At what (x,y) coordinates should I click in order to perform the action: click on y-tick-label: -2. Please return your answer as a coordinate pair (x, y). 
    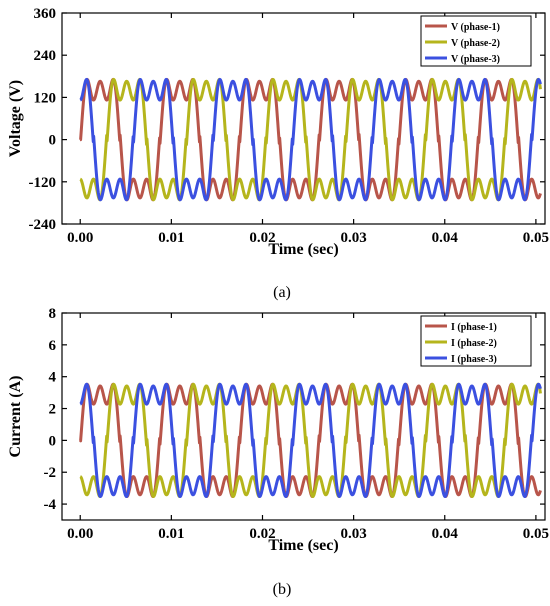
    Looking at the image, I should click on (50, 473).